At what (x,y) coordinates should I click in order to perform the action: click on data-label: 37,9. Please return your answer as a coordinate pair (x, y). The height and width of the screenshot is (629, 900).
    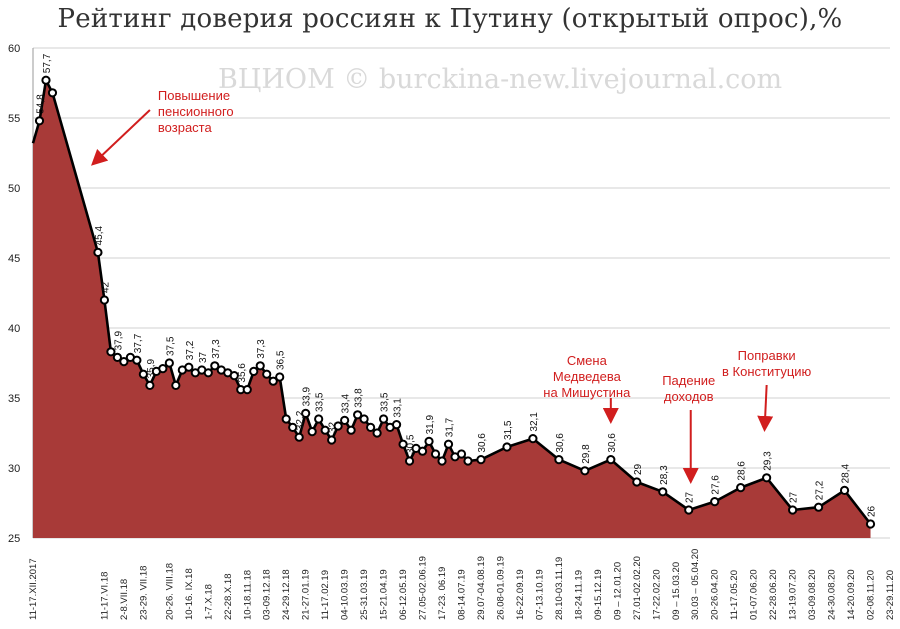
    Looking at the image, I should click on (118, 340).